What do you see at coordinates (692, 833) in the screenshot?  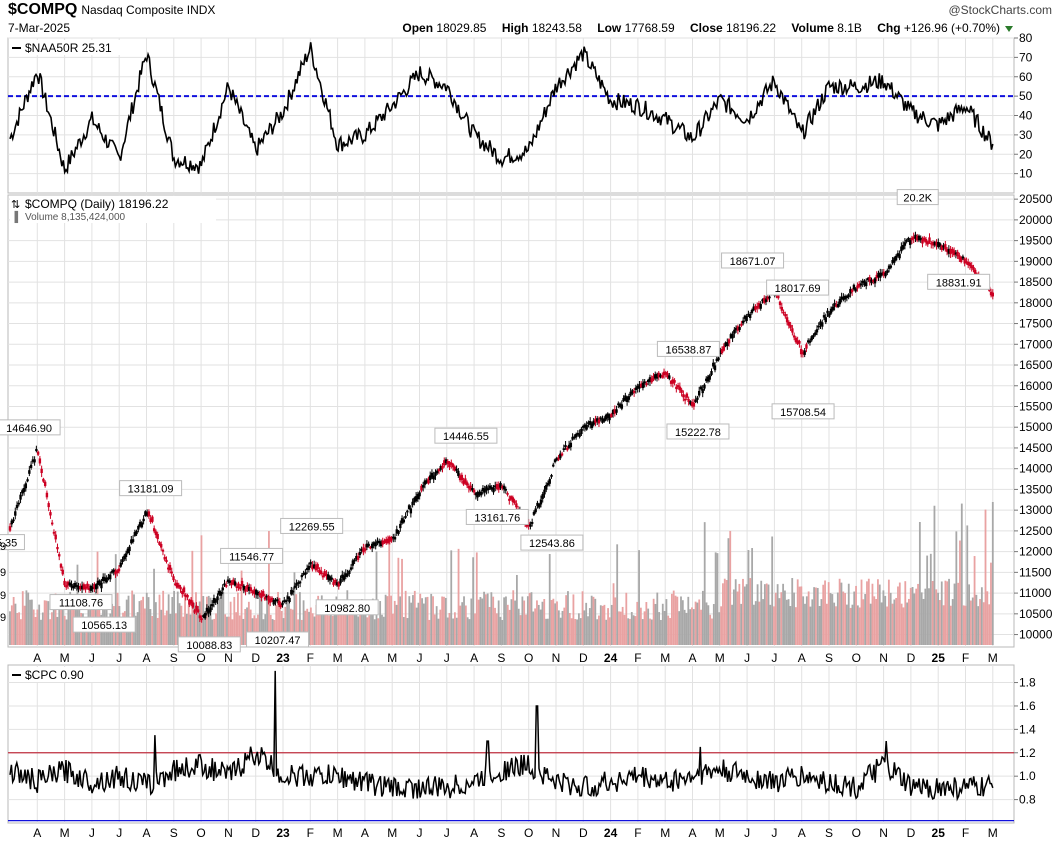 I see `cpc-x-label: A` at bounding box center [692, 833].